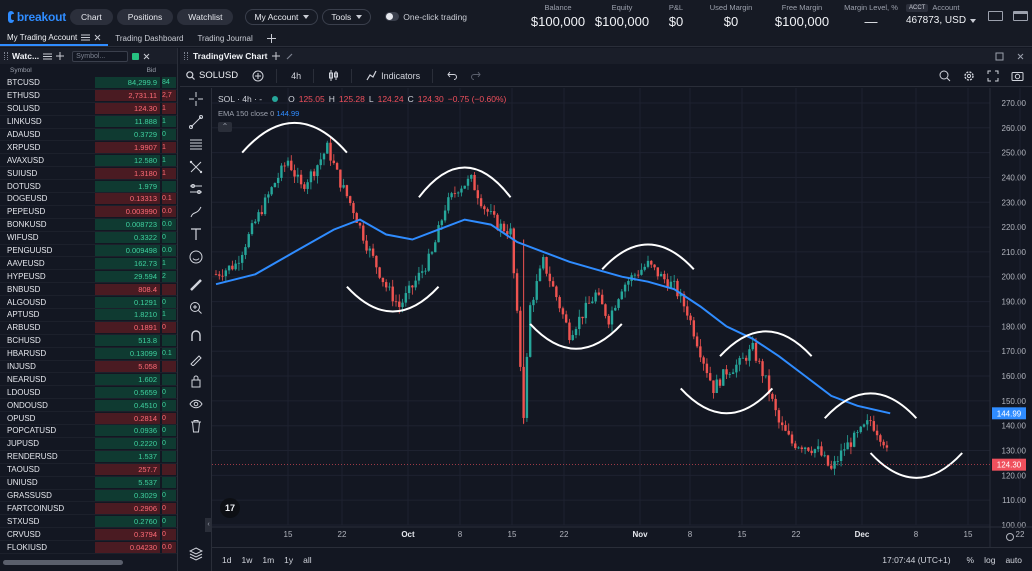 This screenshot has height=571, width=1032. What do you see at coordinates (1020, 16) in the screenshot?
I see `window-icon` at bounding box center [1020, 16].